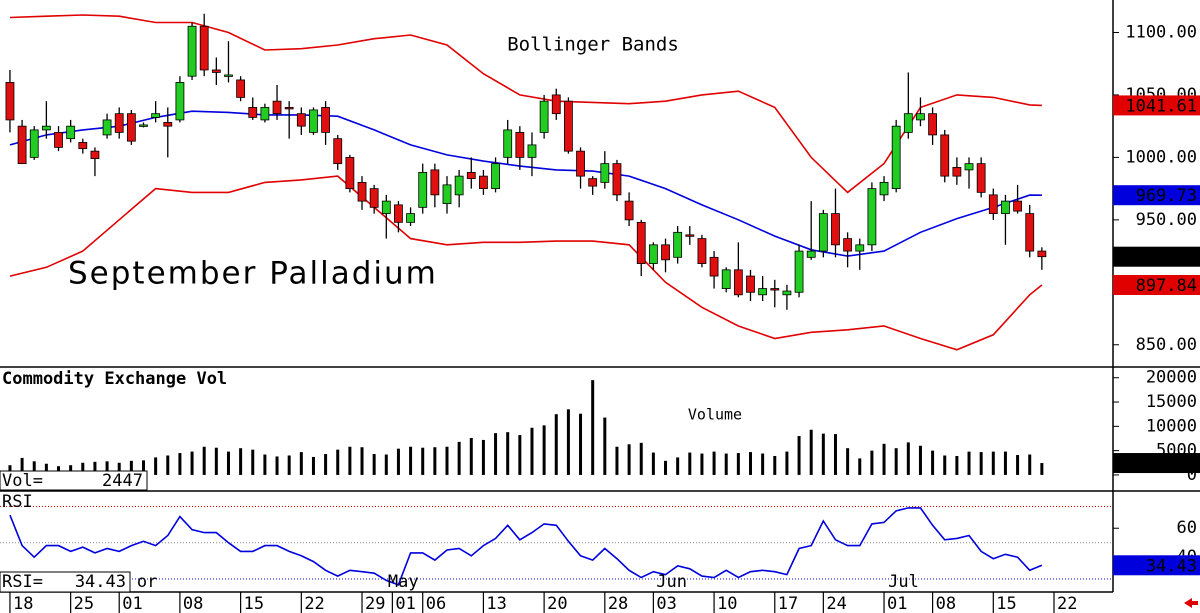  I want to click on readout-value: 34.43, so click(100, 582).